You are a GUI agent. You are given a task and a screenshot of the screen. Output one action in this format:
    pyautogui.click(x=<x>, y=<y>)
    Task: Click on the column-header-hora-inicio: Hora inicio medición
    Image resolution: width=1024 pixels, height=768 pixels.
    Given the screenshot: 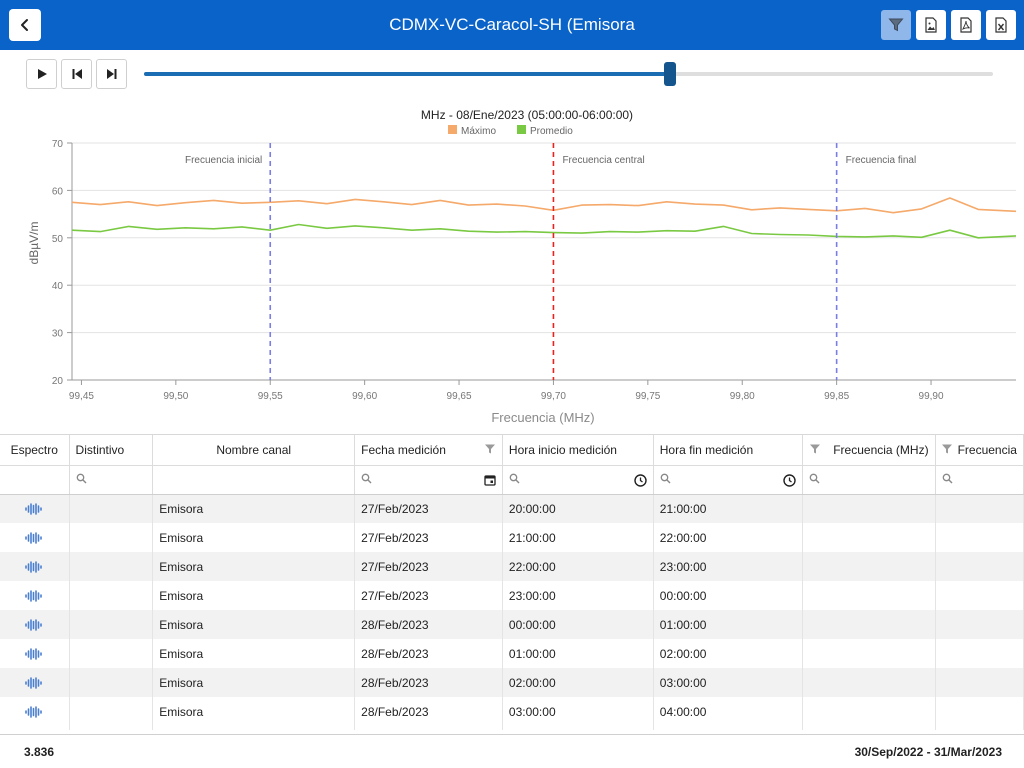 What is the action you would take?
    pyautogui.click(x=578, y=450)
    